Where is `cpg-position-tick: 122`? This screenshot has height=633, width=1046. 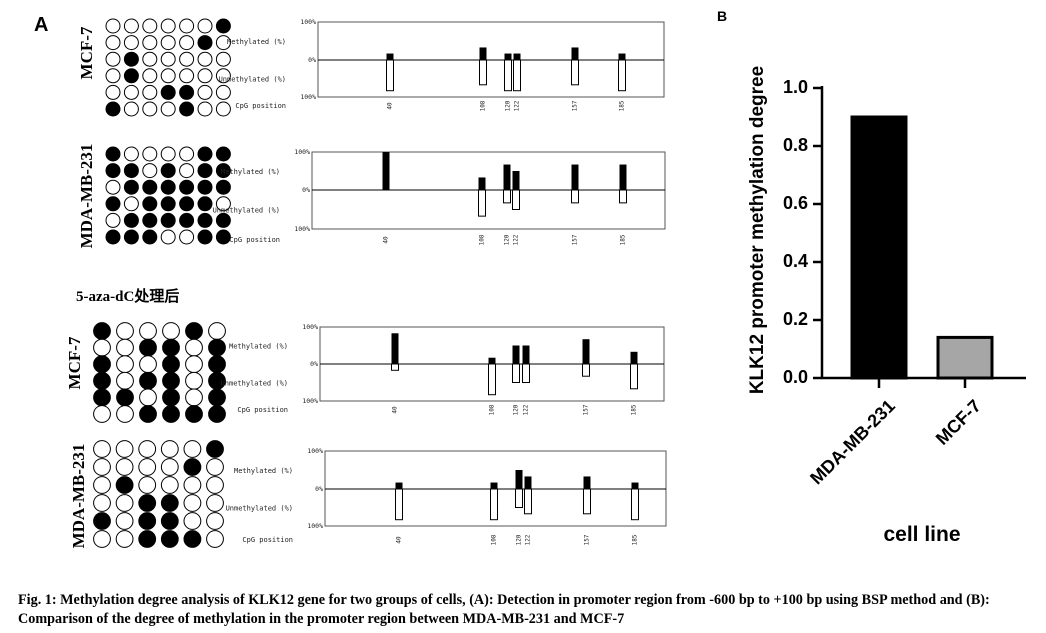
cpg-position-tick: 122 is located at coordinates (528, 539).